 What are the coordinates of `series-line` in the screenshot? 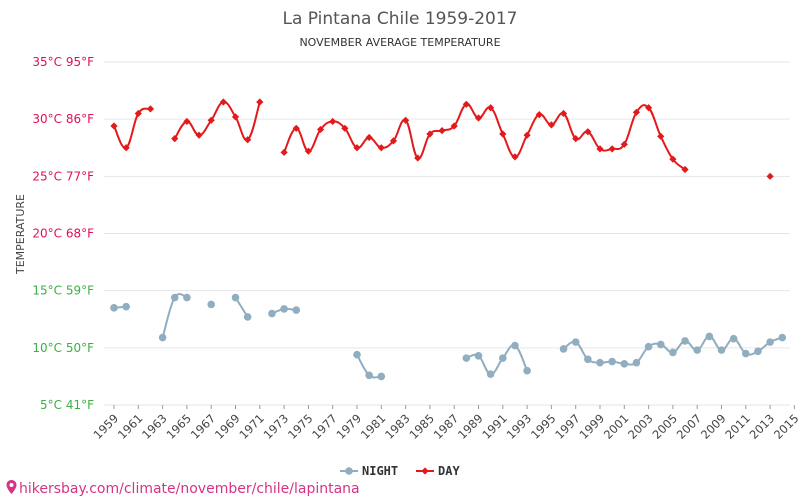 It's located at (132, 128).